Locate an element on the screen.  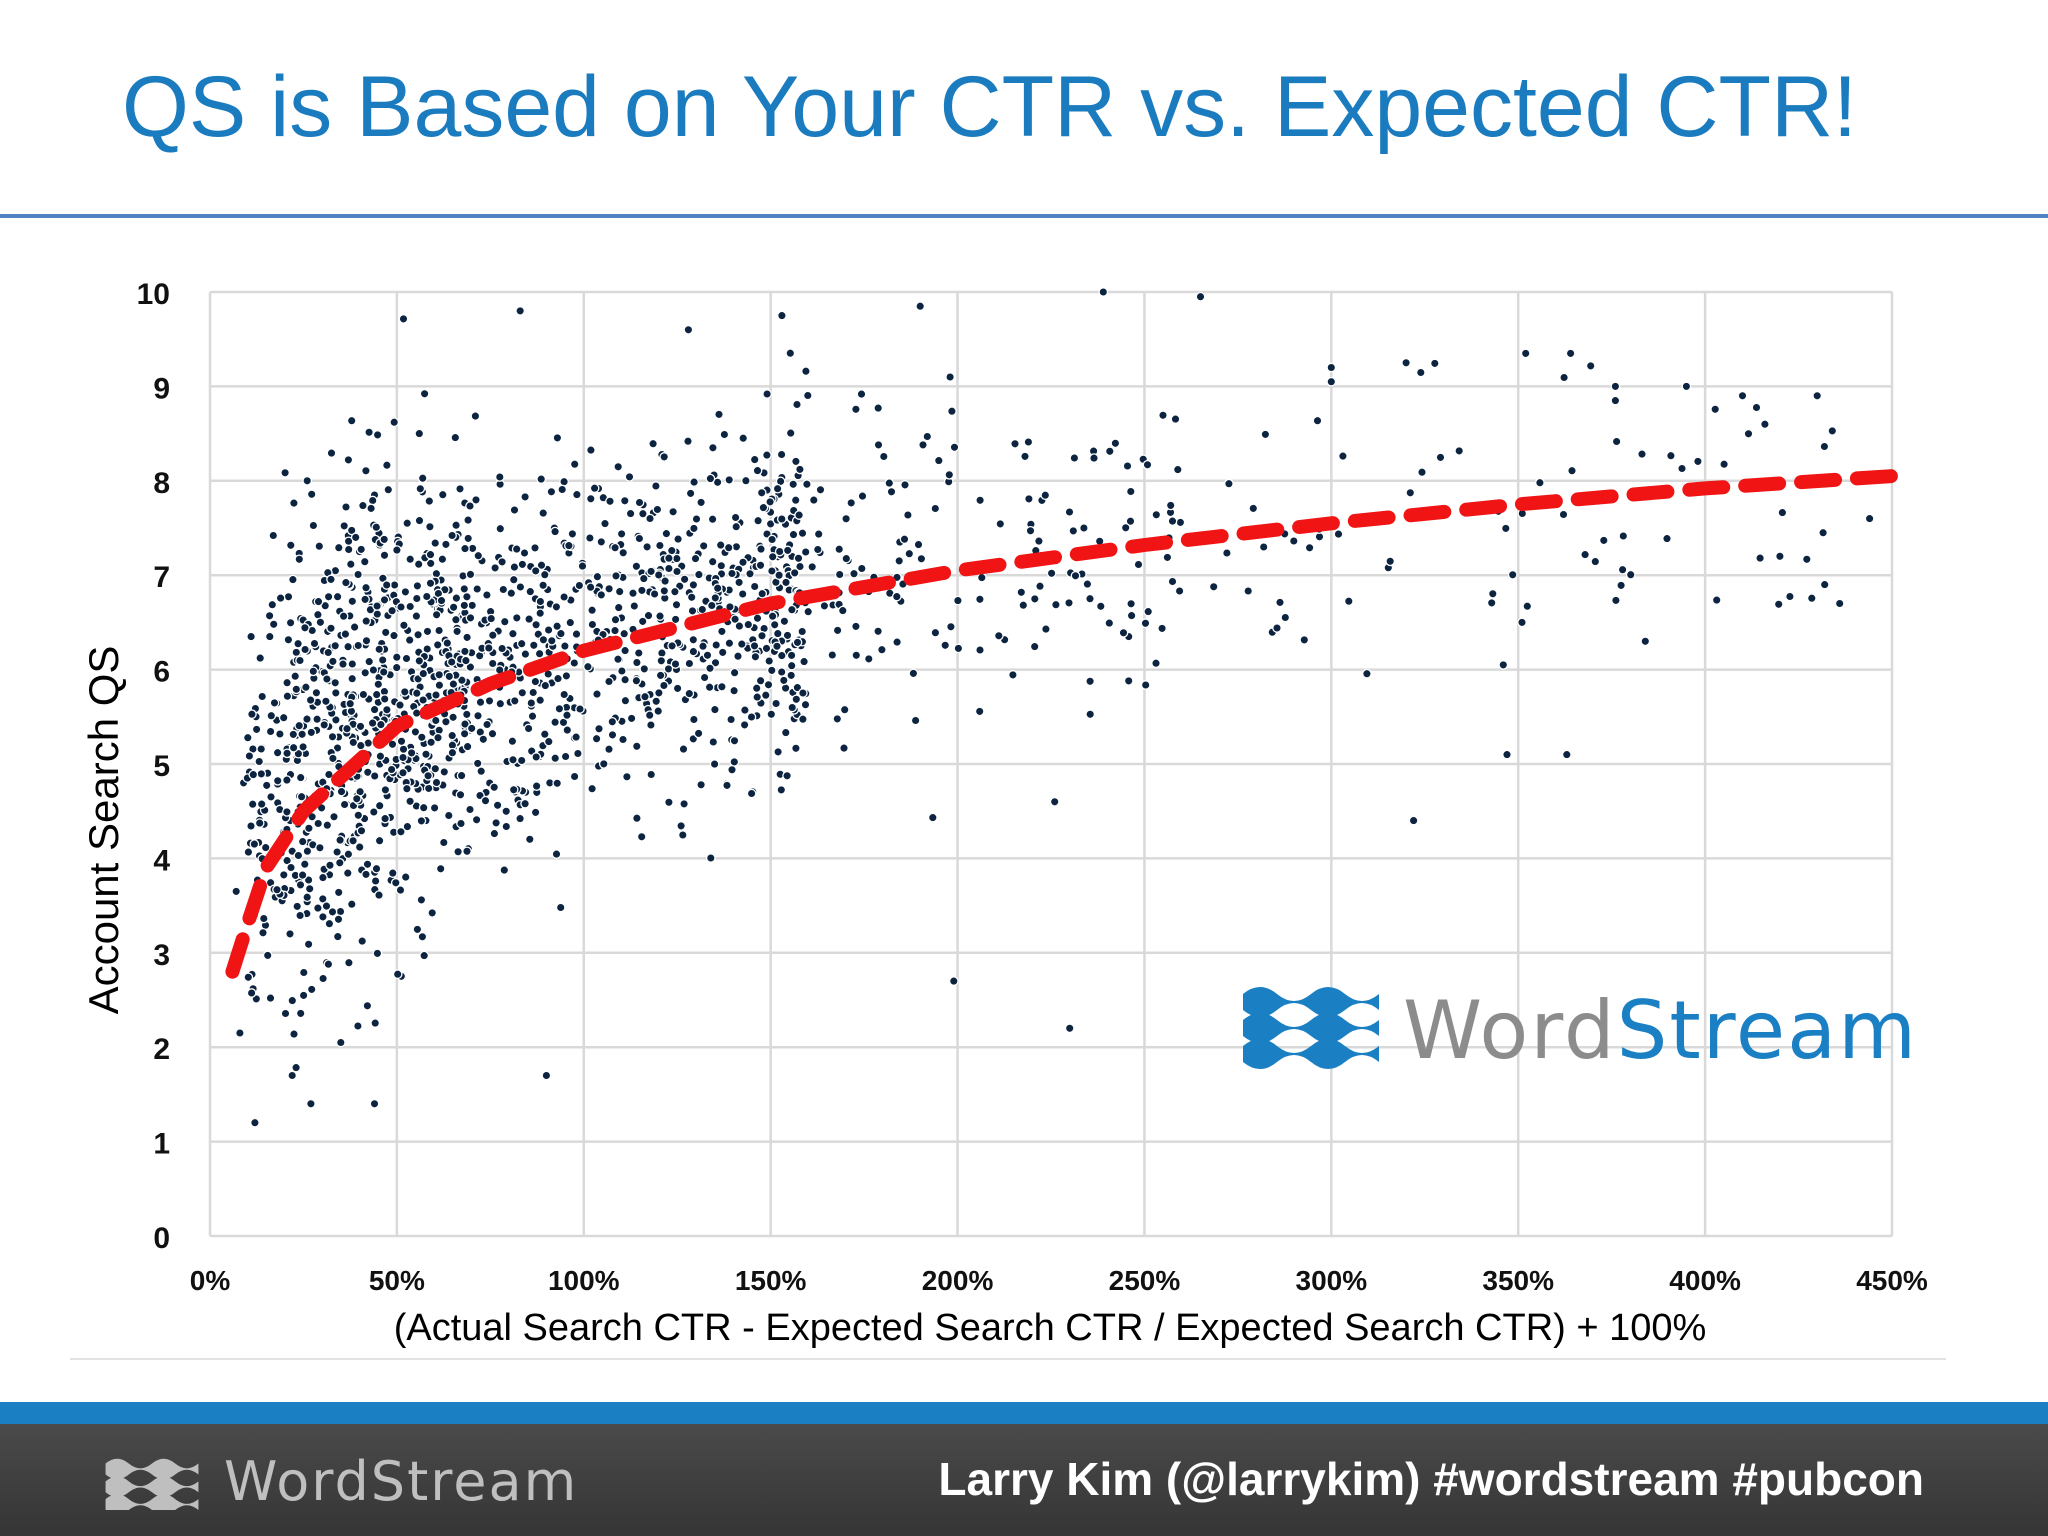
y-tick-label: 2 is located at coordinates (161, 1049).